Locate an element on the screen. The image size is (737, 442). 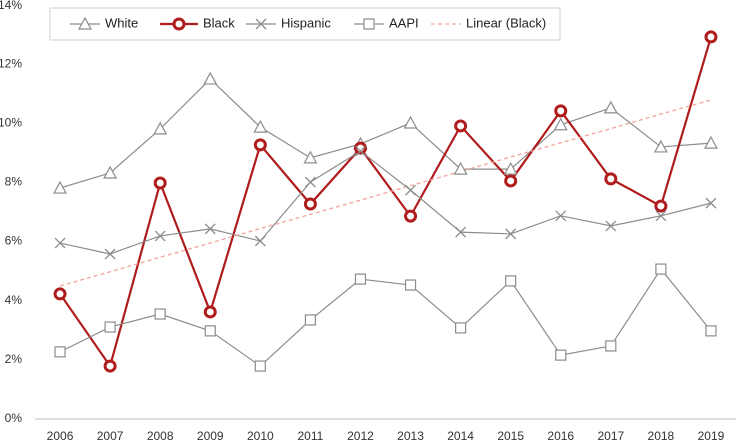
x-tick-label: 2018 is located at coordinates (661, 435).